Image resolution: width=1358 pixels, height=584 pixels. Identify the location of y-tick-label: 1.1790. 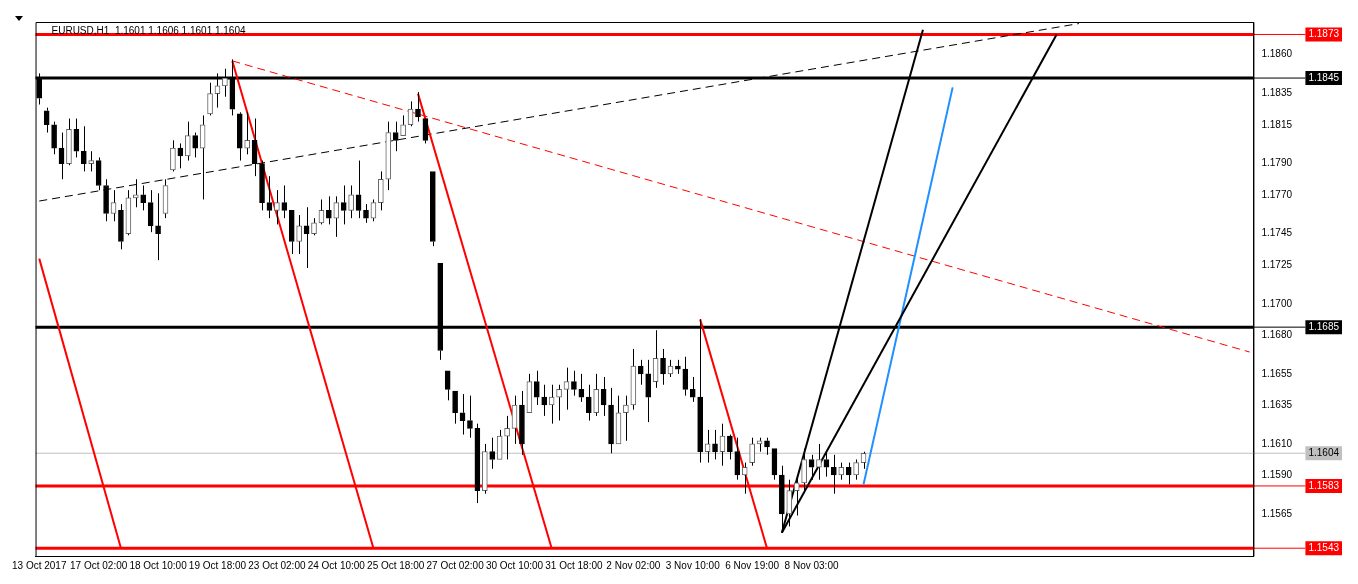
(1277, 163).